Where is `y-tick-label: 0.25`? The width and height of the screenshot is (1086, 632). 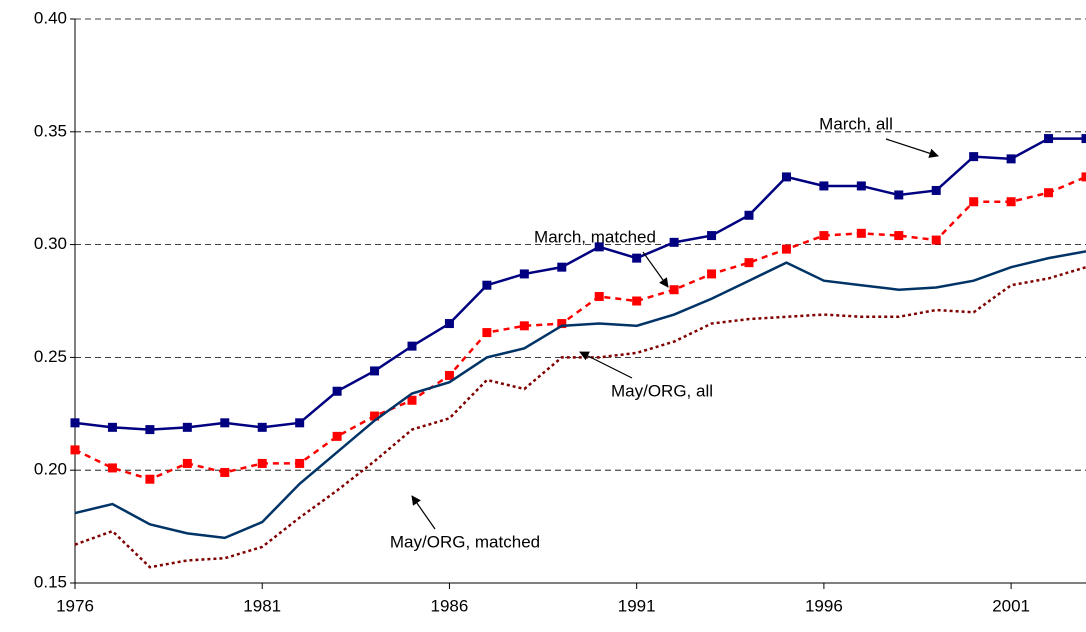 y-tick-label: 0.25 is located at coordinates (50, 356).